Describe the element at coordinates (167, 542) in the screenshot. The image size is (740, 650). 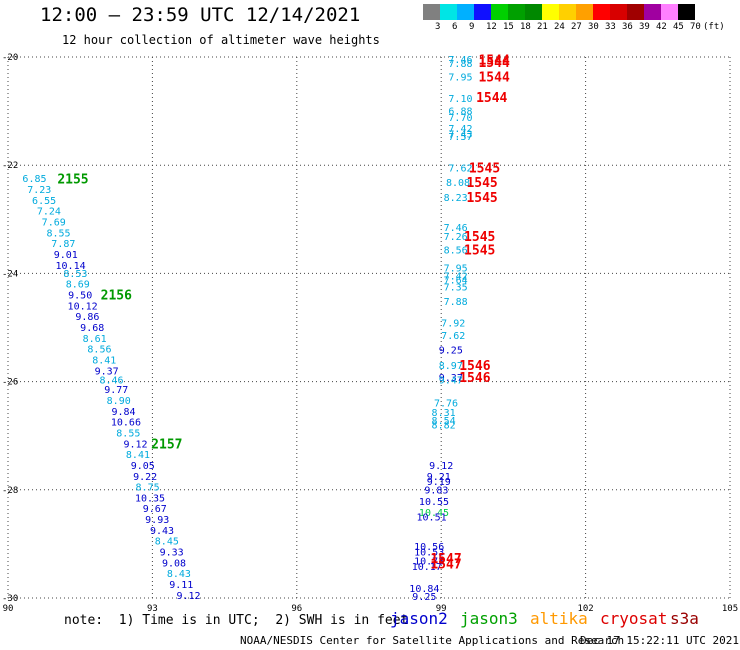
I see `wave-label: 8.45` at that location.